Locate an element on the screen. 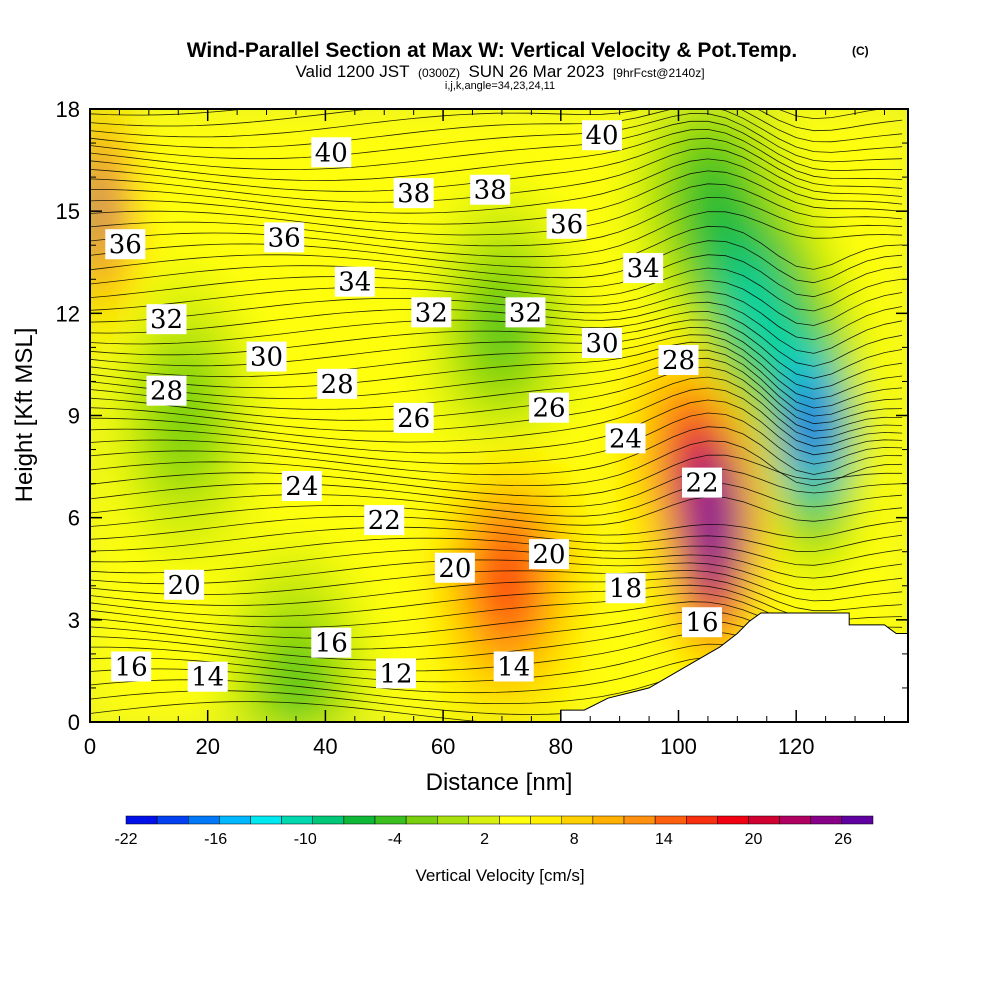 The height and width of the screenshot is (1005, 1000). colorbar-tick-label: 14 is located at coordinates (664, 839).